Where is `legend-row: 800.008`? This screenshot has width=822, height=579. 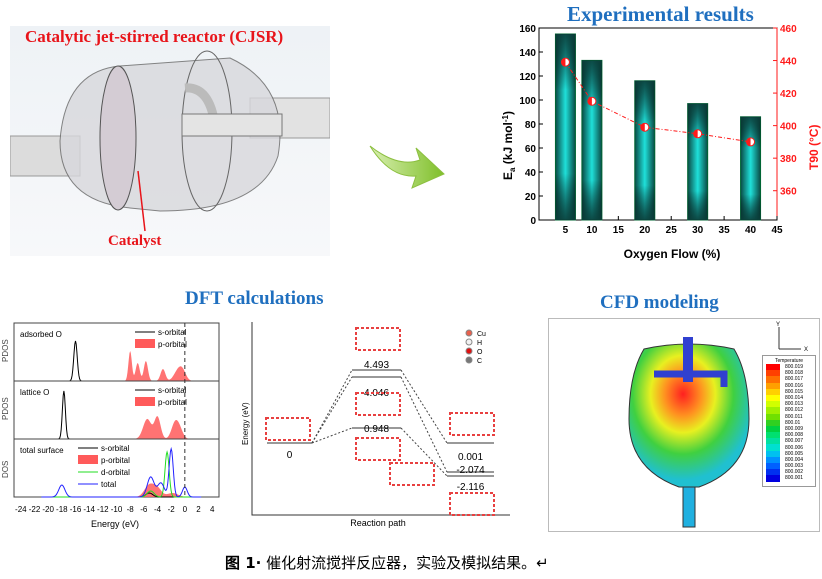
legend-row: 800.008 is located at coordinates (790, 435).